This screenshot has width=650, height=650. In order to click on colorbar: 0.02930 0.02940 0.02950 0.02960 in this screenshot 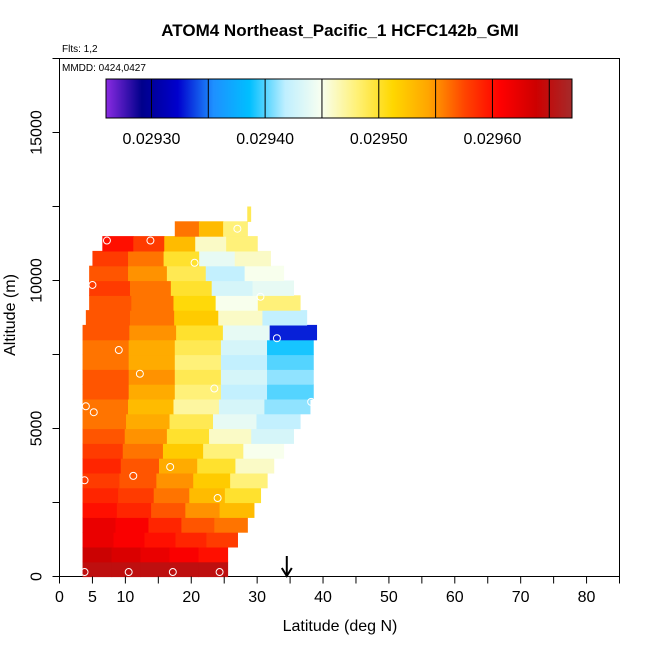, I will do `click(339, 113)`.